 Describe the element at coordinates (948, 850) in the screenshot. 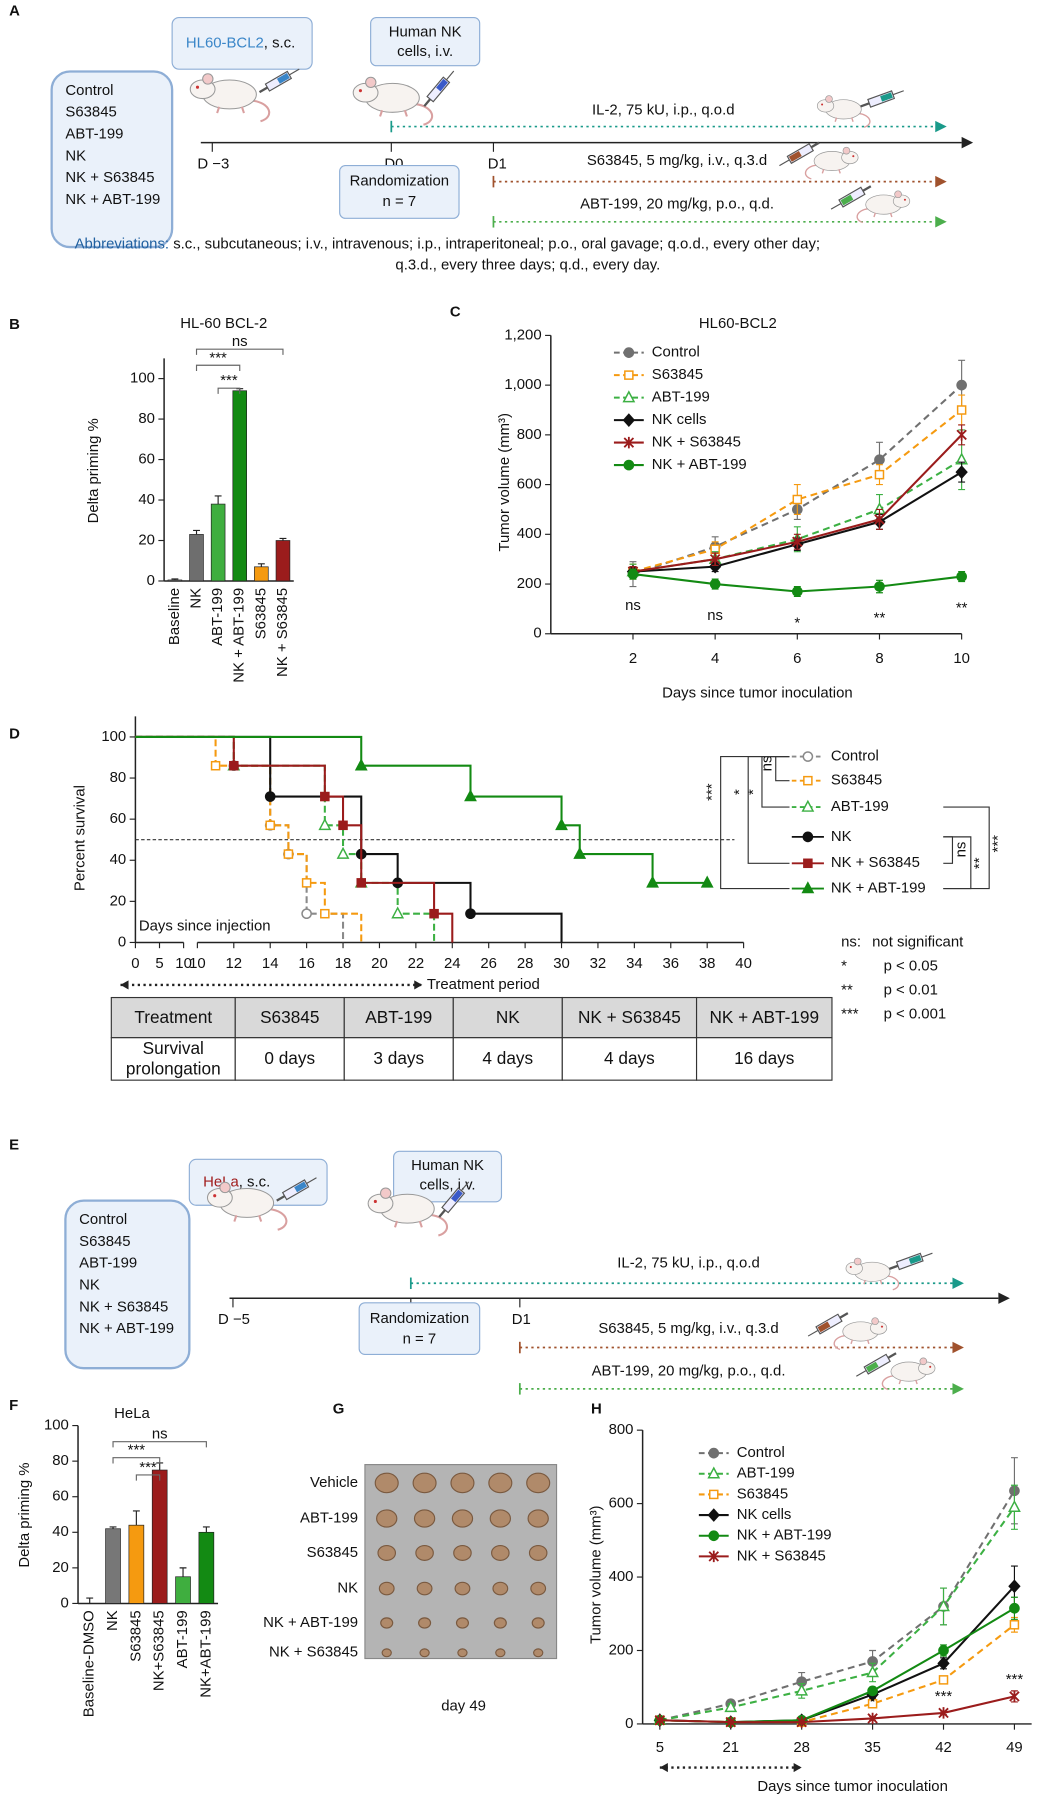

I see `comparison-bracket` at that location.